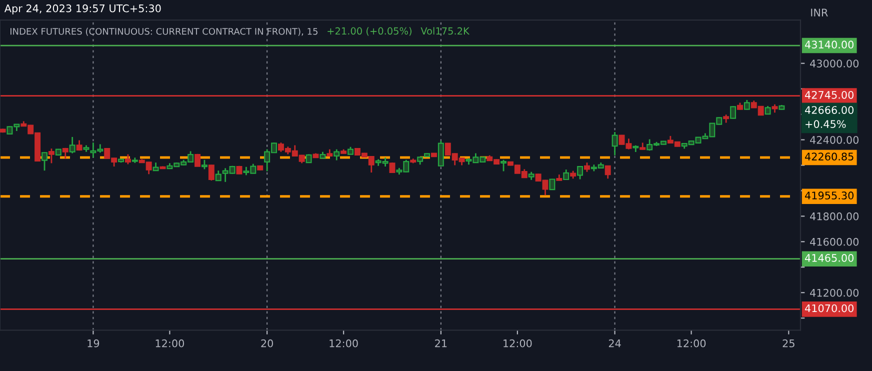 The width and height of the screenshot is (872, 371). What do you see at coordinates (82, 9) in the screenshot?
I see `text: Apr 24, 2023 19:57 UTC+5:30` at bounding box center [82, 9].